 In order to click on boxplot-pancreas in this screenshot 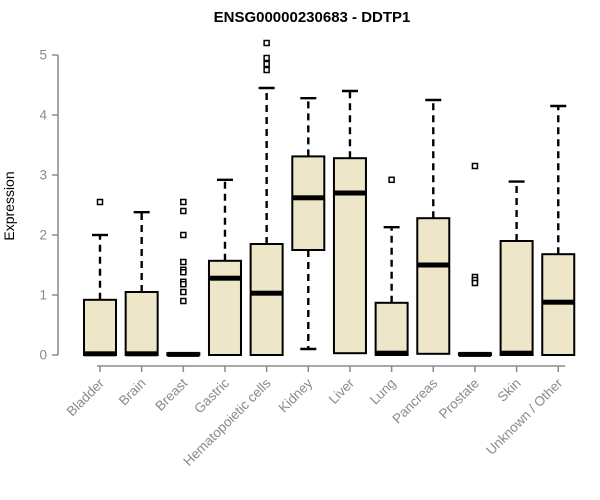, I will do `click(433, 226)`.